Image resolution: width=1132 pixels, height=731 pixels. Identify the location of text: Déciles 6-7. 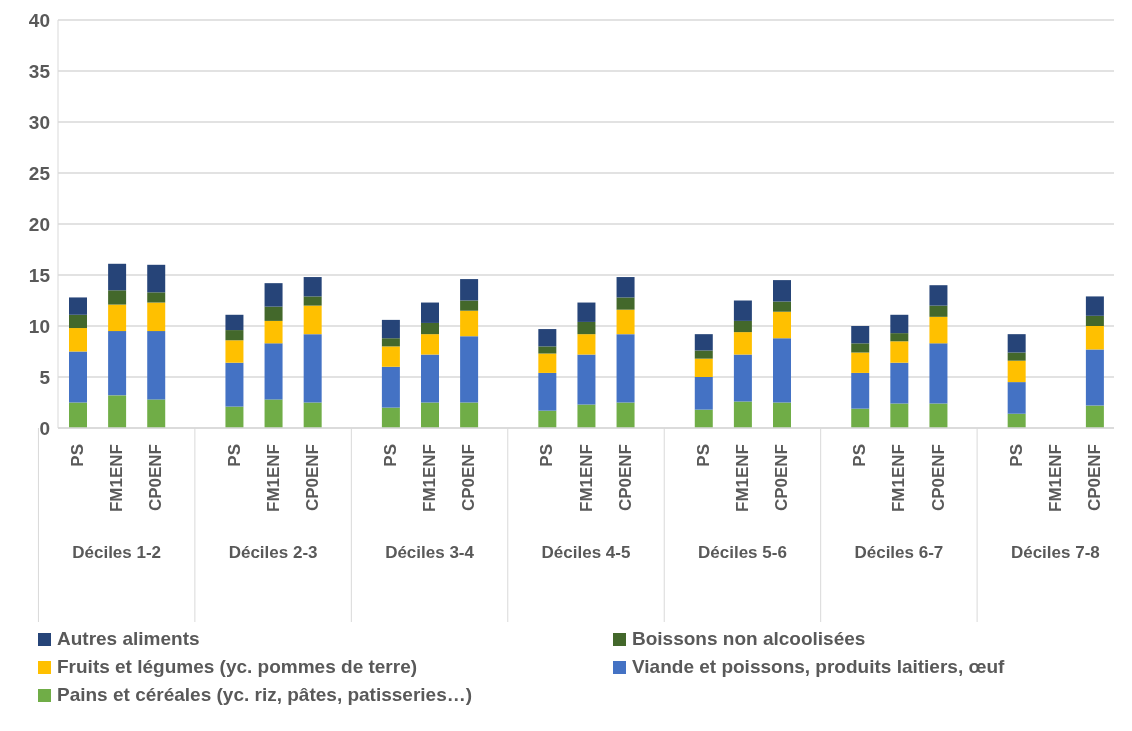
(899, 552).